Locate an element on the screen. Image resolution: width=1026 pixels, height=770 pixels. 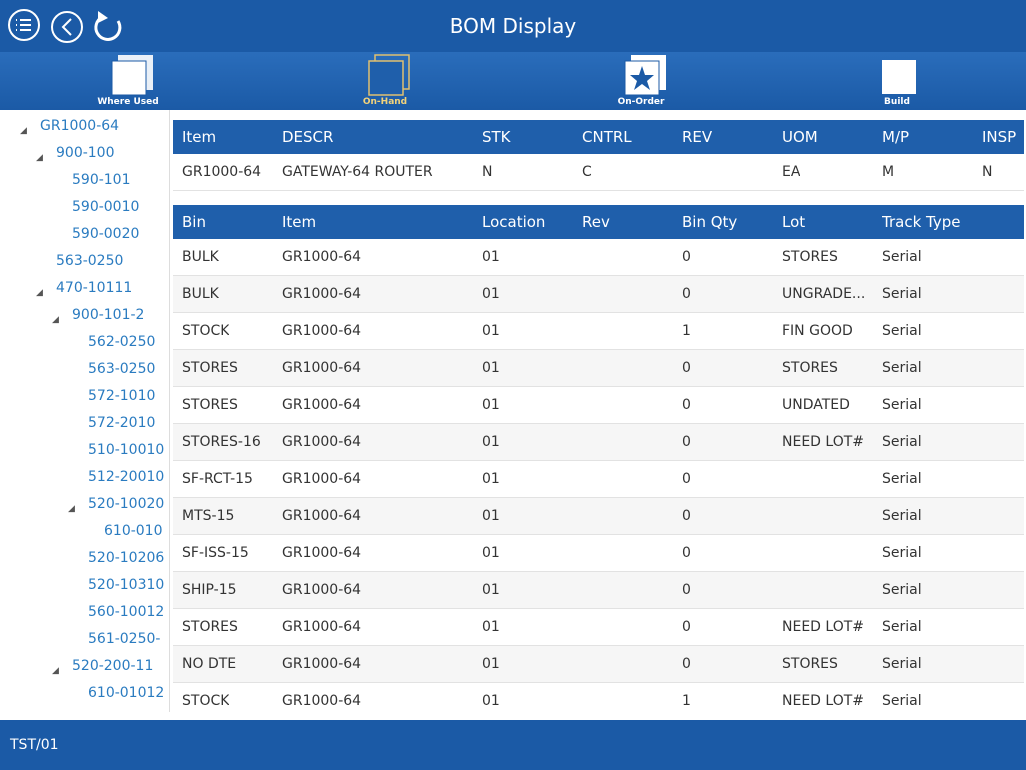
table-cell: SHIP-15 is located at coordinates (209, 589).